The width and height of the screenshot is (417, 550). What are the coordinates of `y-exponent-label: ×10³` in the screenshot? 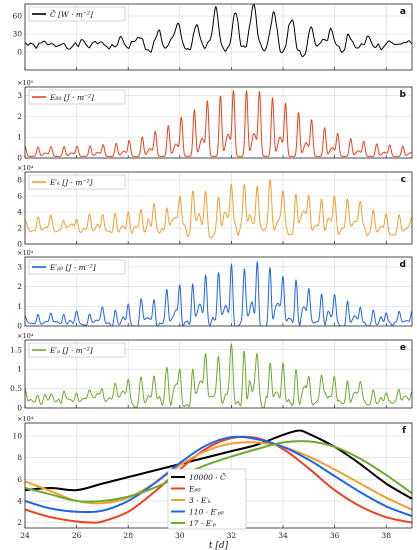 It's located at (25, 253).